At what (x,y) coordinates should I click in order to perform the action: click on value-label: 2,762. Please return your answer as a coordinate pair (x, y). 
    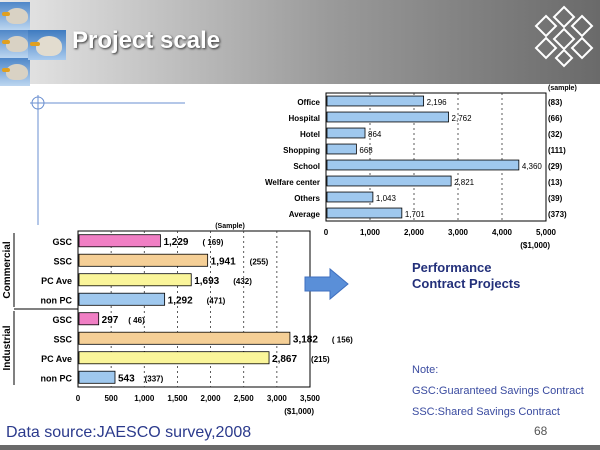
    Looking at the image, I should click on (462, 118).